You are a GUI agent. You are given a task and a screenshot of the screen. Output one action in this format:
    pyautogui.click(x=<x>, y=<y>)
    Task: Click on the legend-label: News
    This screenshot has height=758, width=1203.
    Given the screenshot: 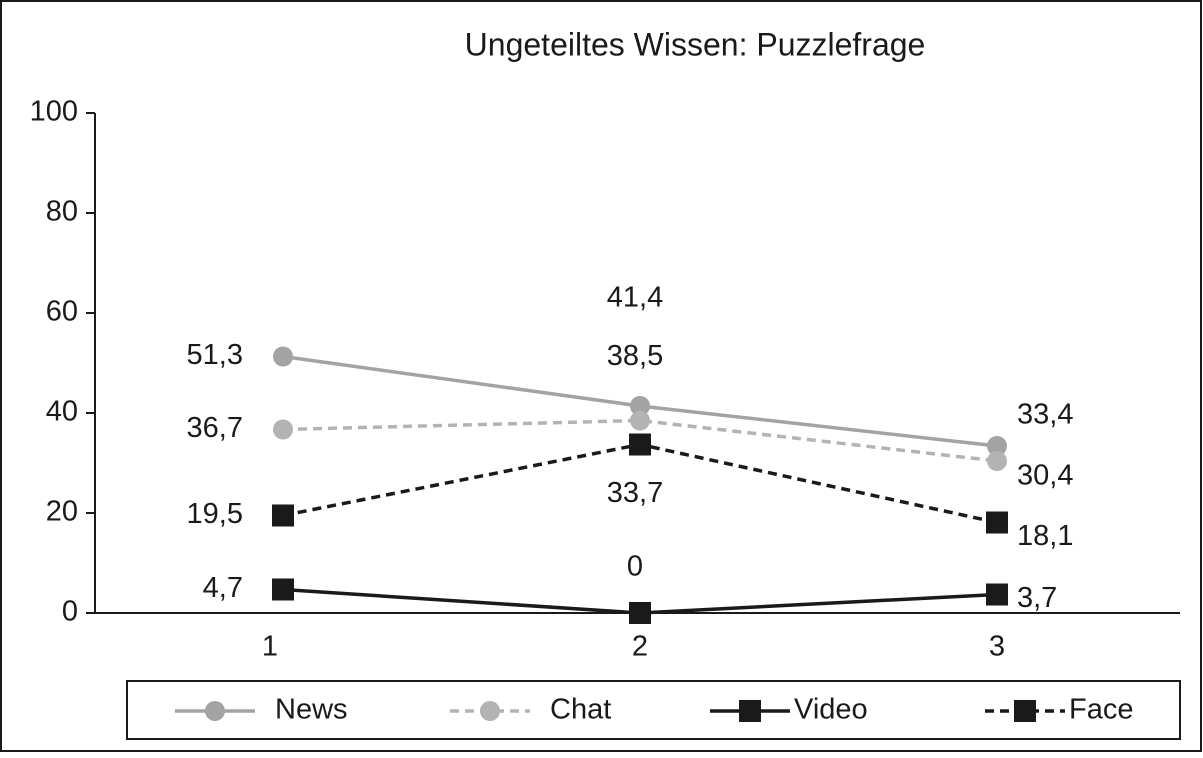 What is the action you would take?
    pyautogui.click(x=311, y=710)
    